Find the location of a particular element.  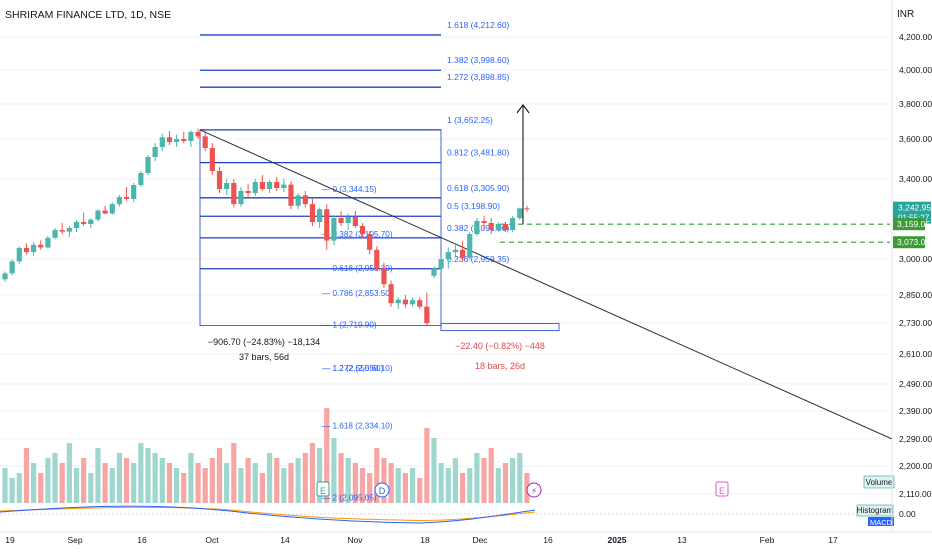

price-axis-label: 2,610.00 is located at coordinates (915, 354).